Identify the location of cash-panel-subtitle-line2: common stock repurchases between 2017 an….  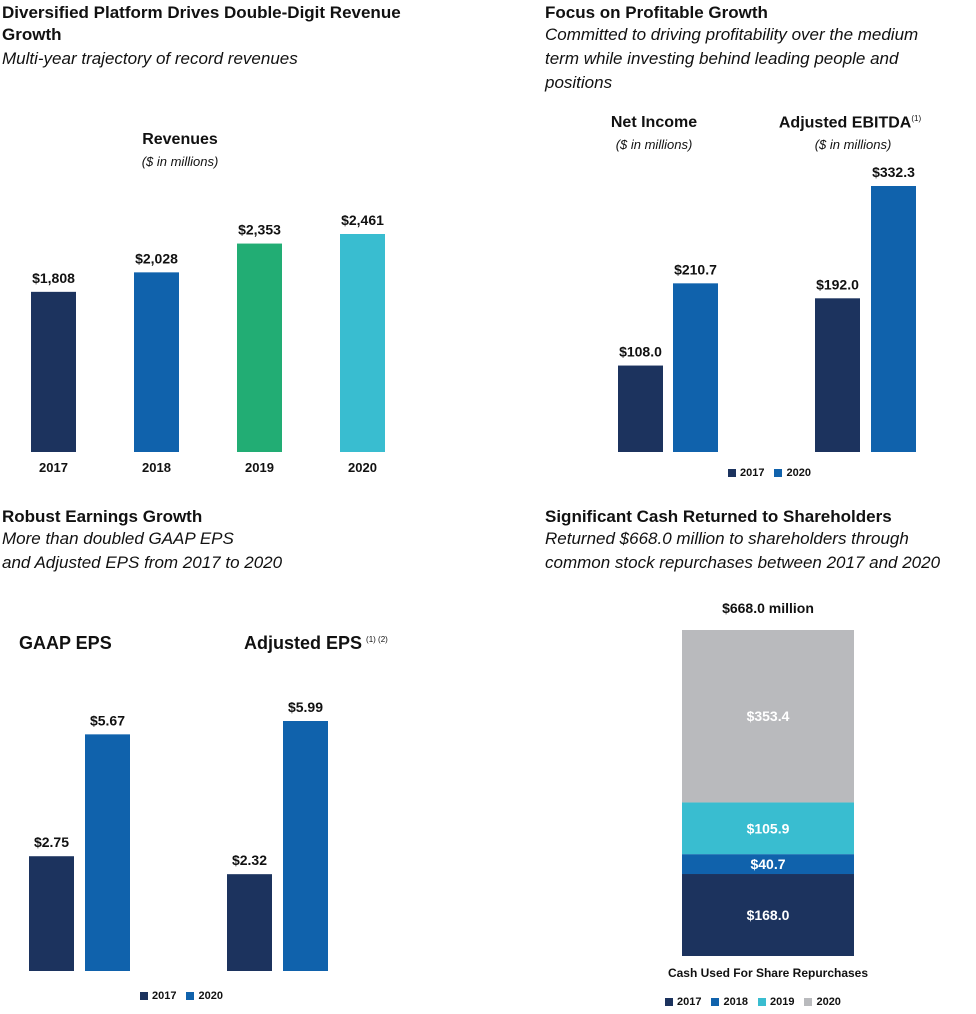
(743, 562).